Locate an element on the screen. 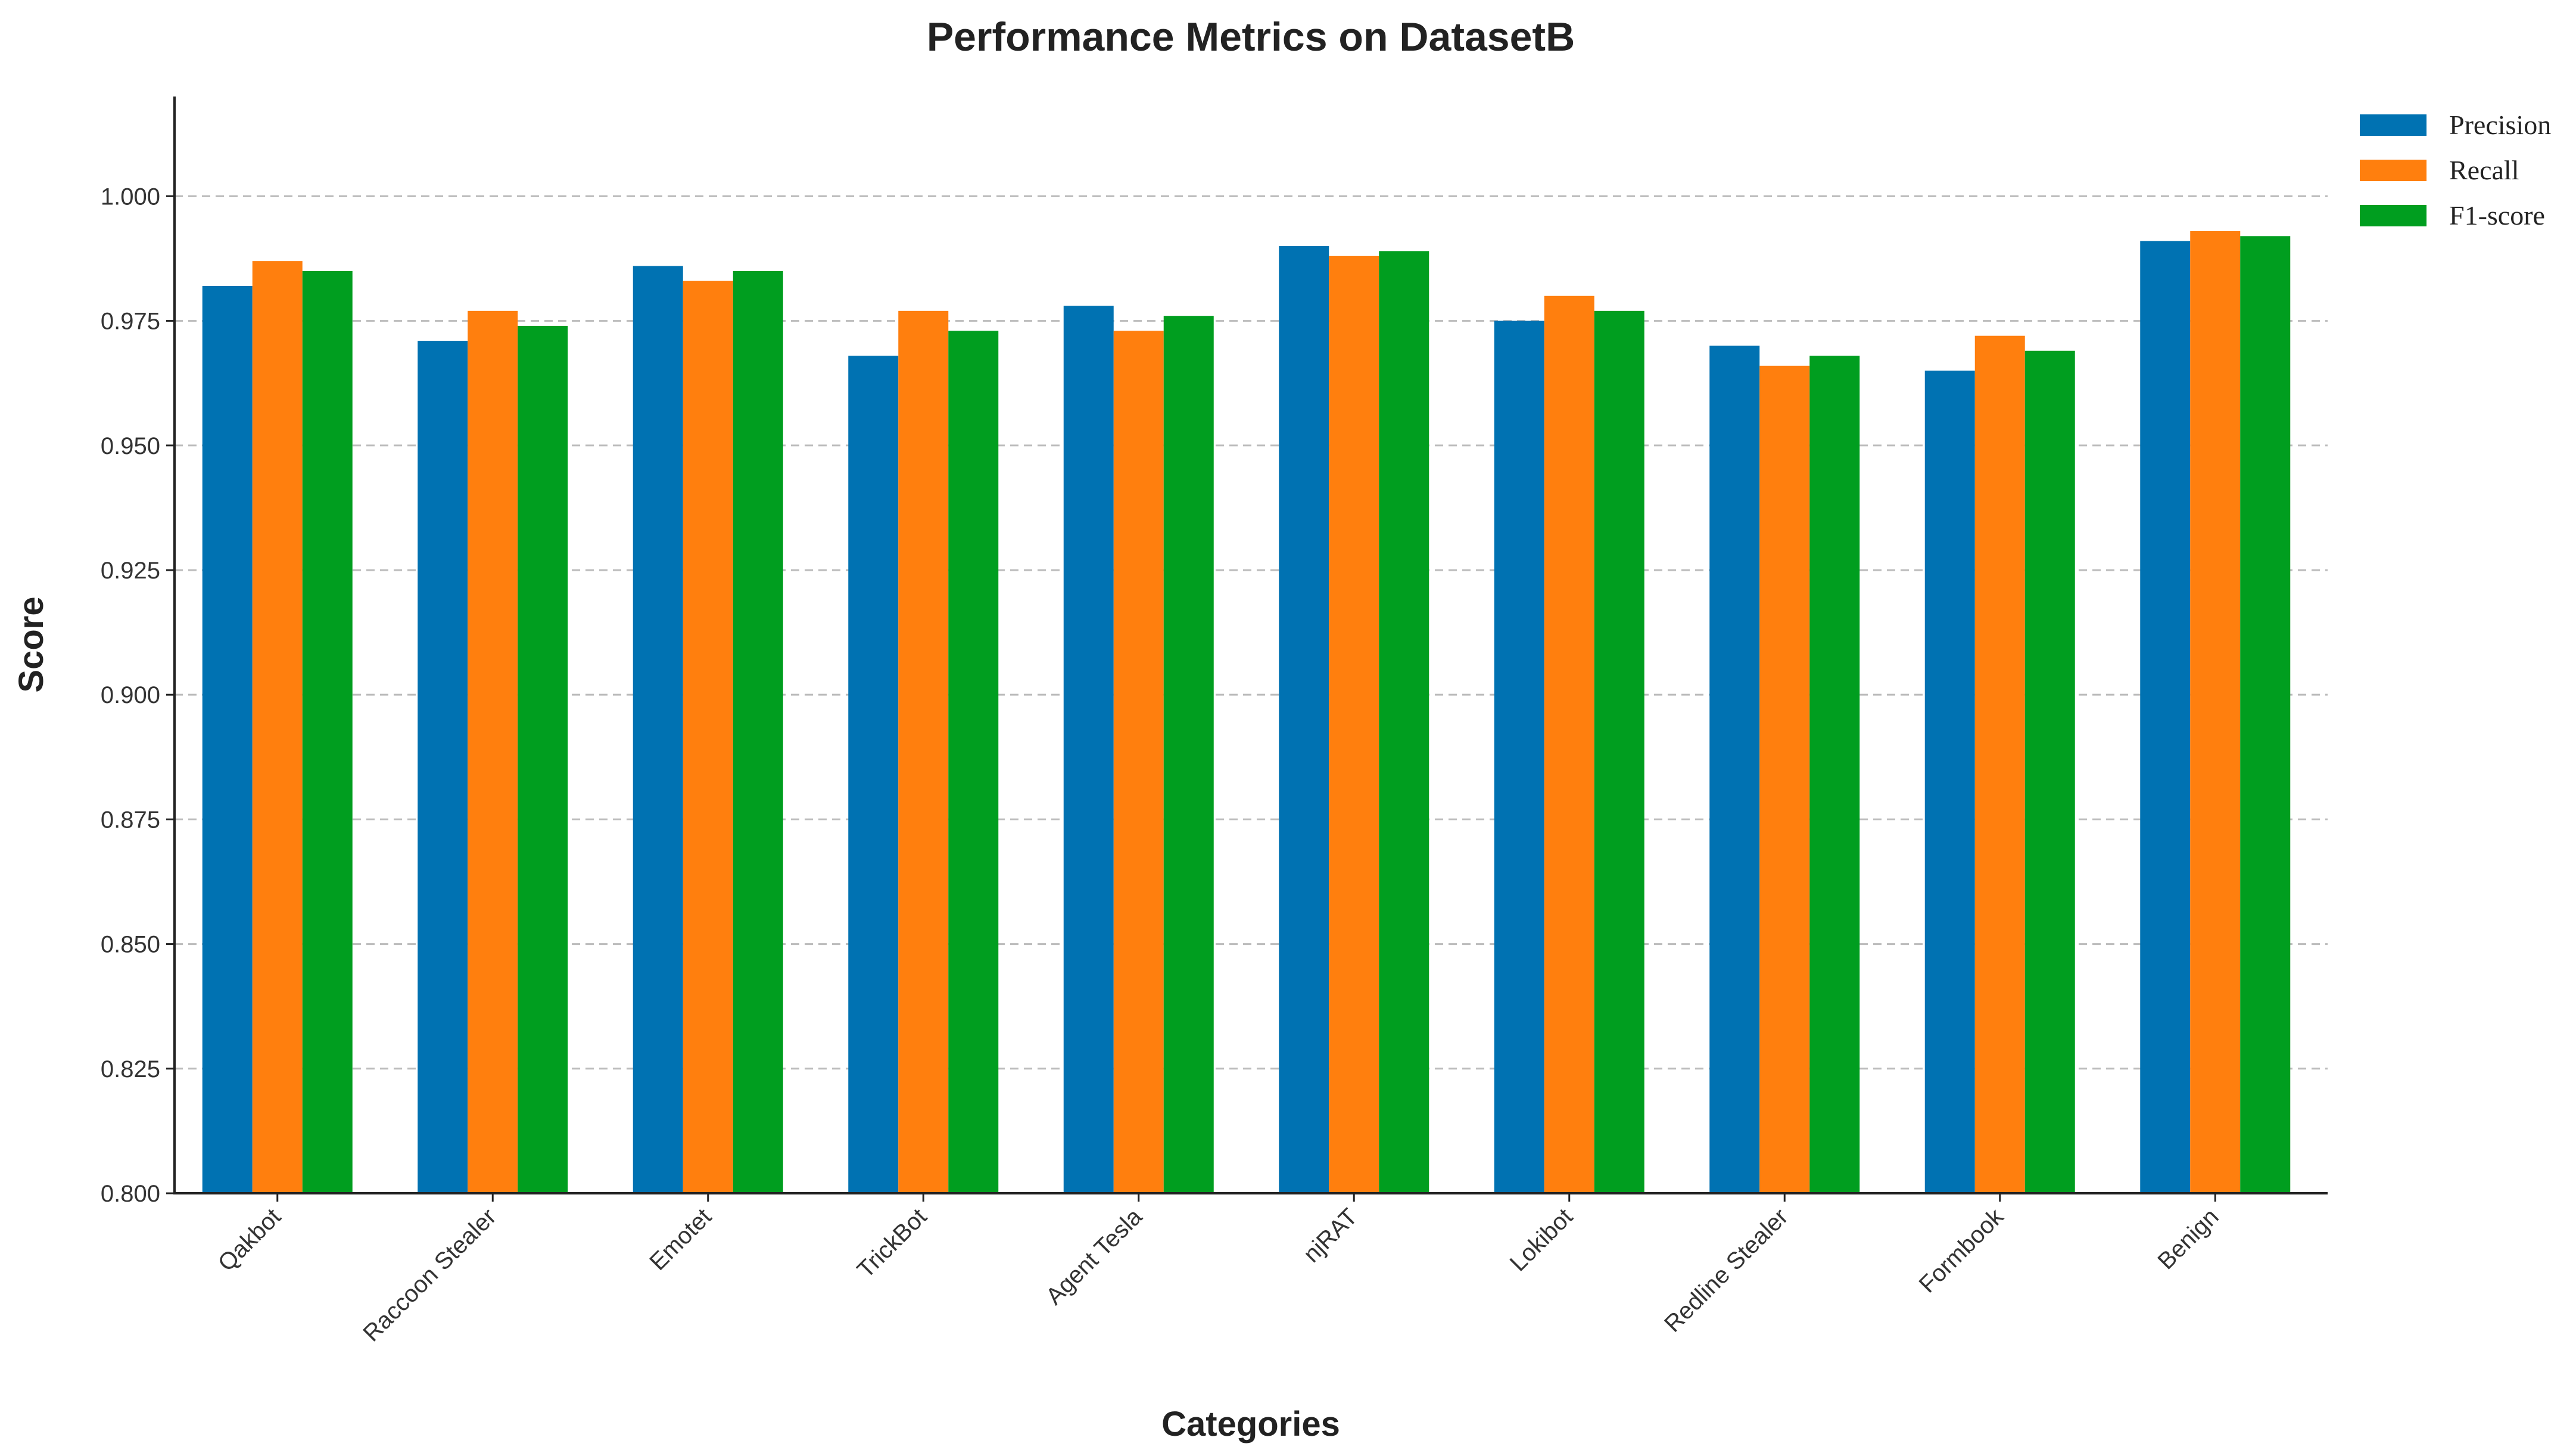 The image size is (2576, 1456). bar-f1-score-agent-tesla is located at coordinates (1188, 755).